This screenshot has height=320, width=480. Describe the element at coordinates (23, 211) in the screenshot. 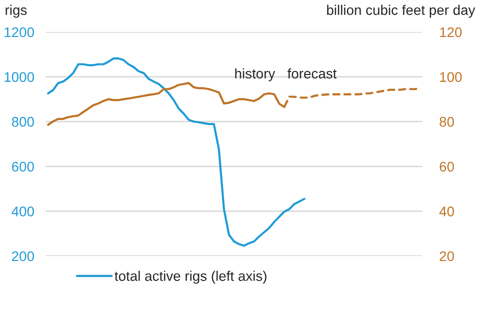

I see `y-tick-label: 400` at that location.